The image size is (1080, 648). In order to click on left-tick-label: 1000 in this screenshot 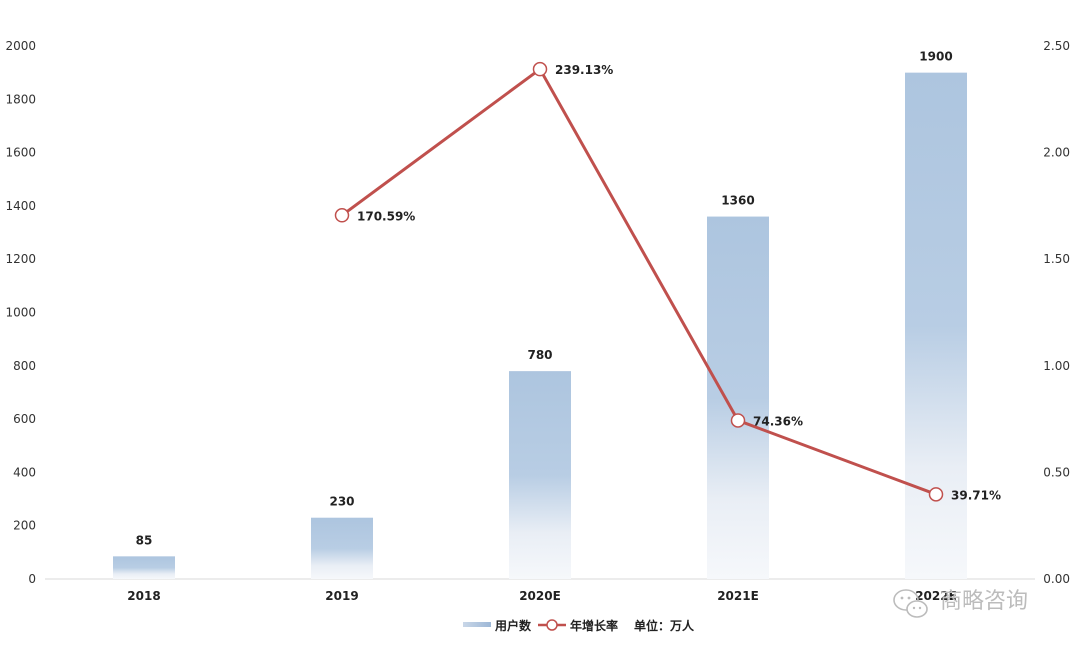, I will do `click(20, 313)`.